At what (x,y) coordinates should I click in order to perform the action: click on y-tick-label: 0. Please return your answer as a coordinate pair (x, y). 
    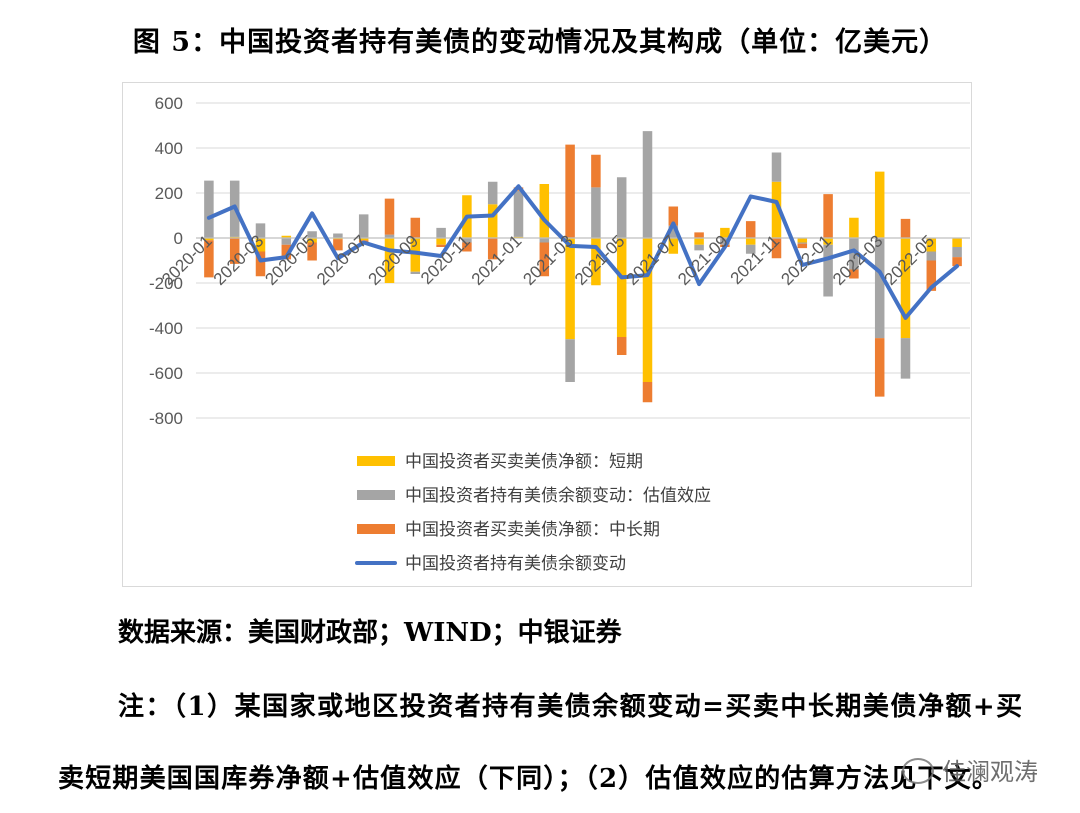
    Looking at the image, I should click on (178, 238).